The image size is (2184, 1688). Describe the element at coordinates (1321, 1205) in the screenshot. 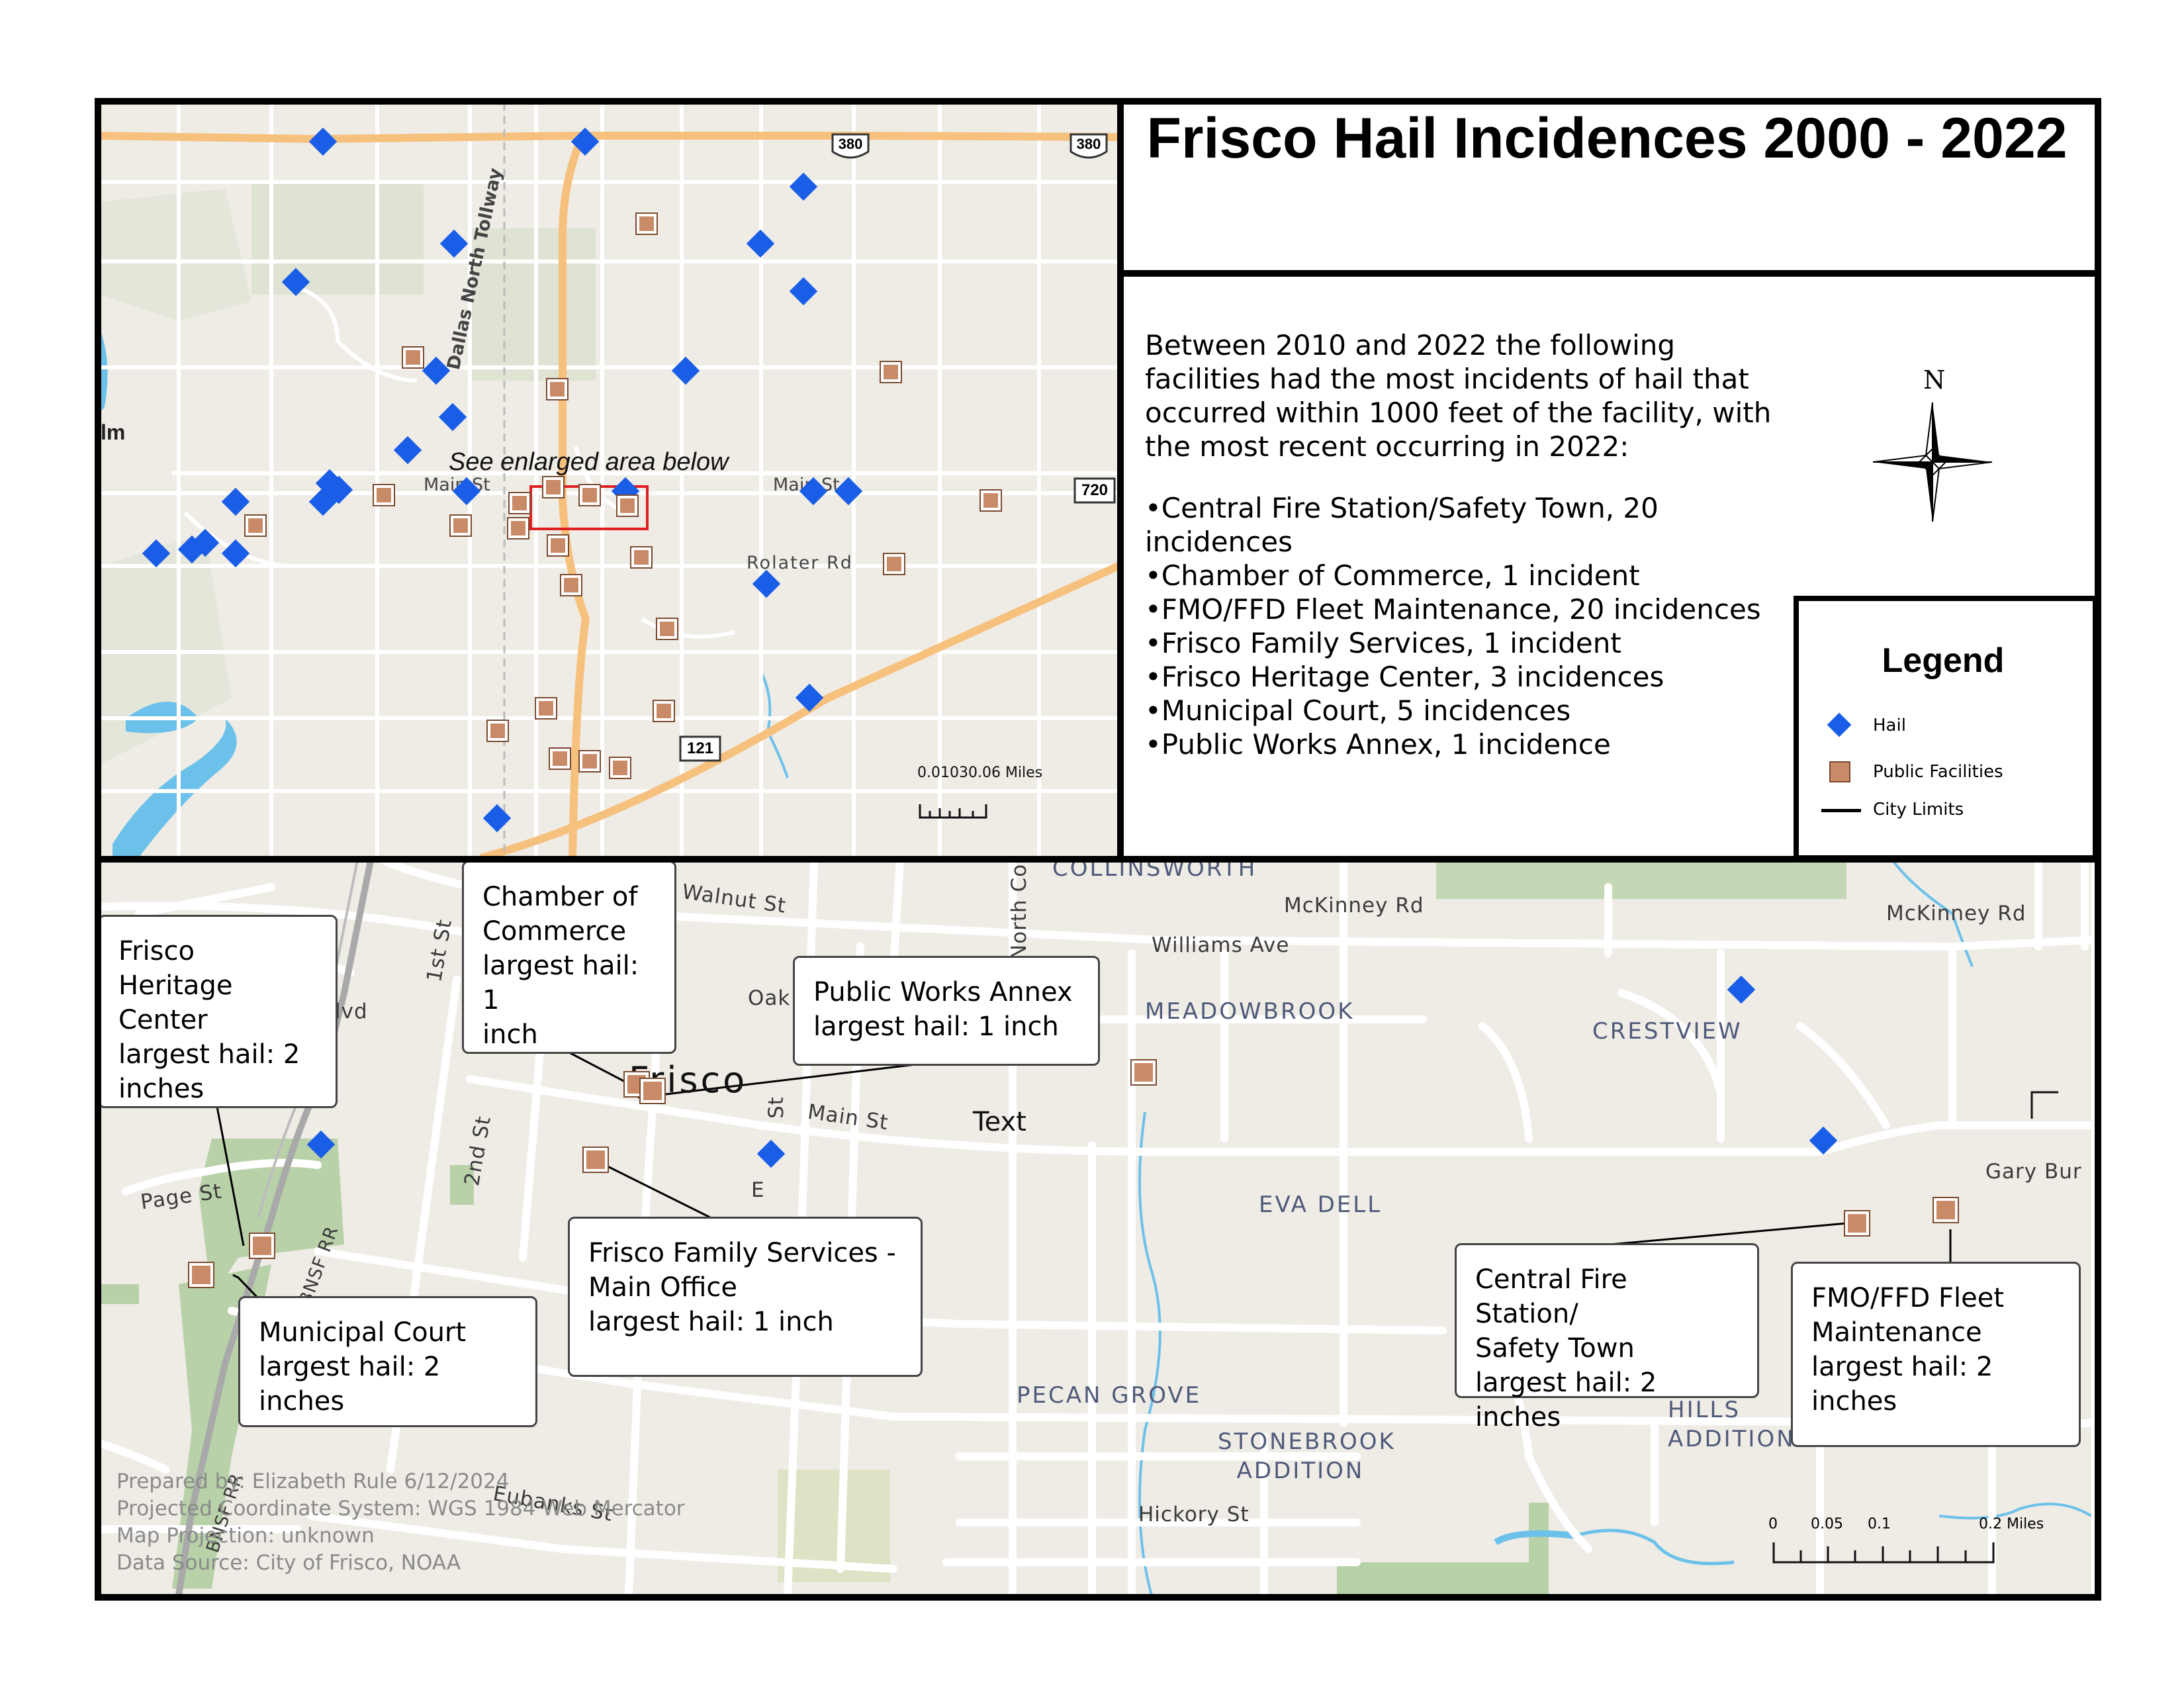

I see `neighborhood-label: EVA DELL` at that location.